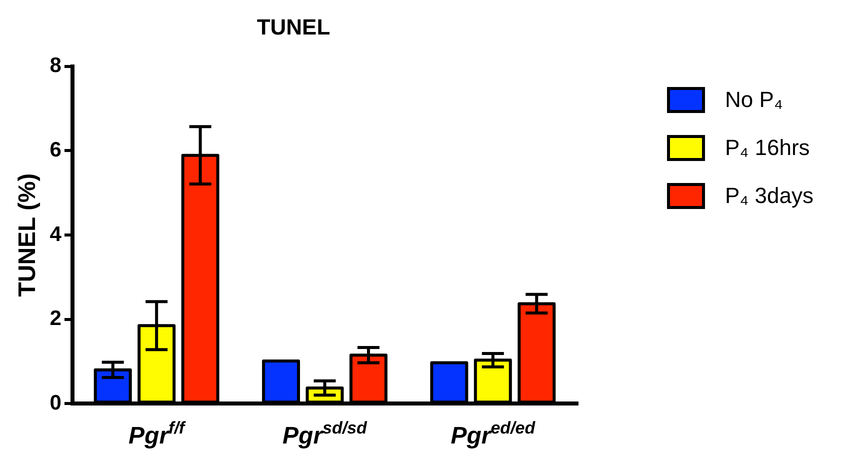  Describe the element at coordinates (56, 402) in the screenshot. I see `y-tick-label: 0` at that location.